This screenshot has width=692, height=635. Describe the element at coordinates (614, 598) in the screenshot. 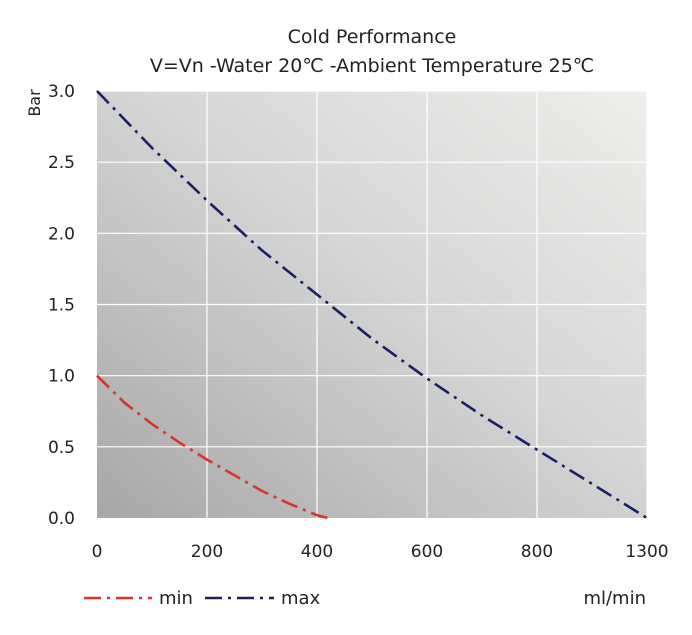

I see `x-axis-label: ml/min` at that location.